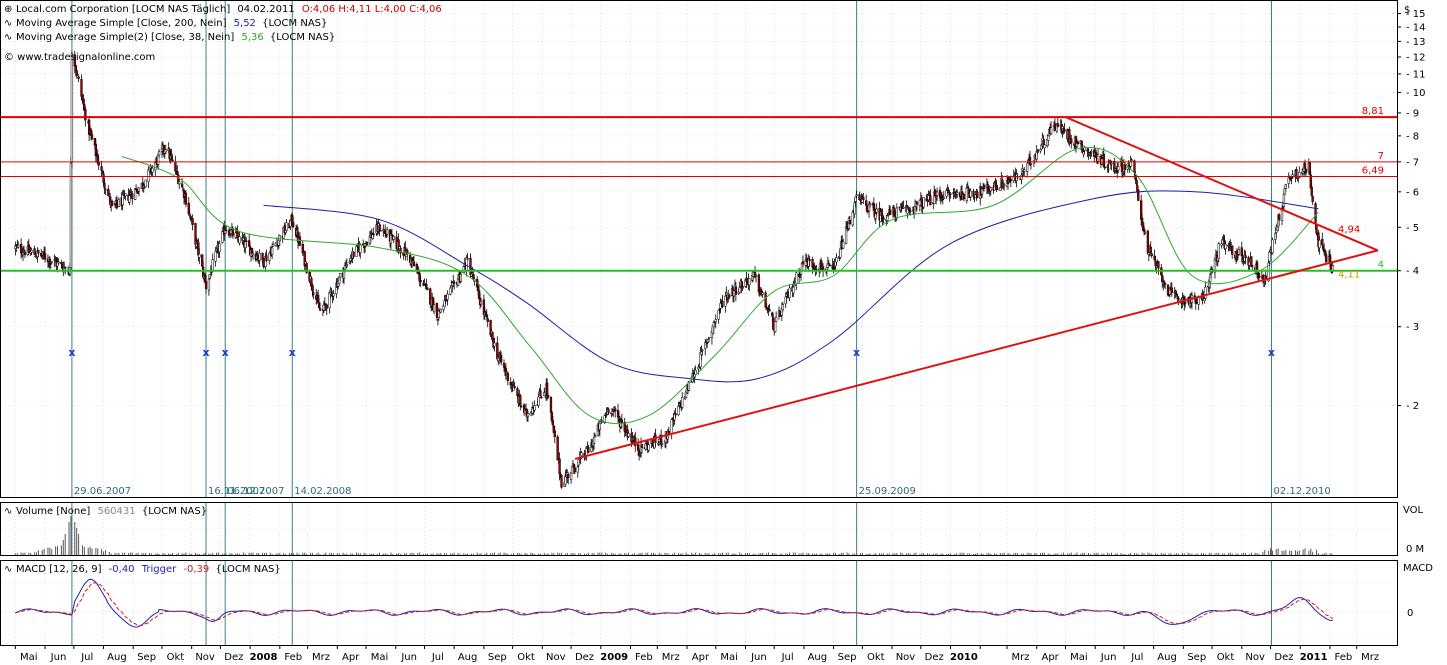 Image resolution: width=1447 pixels, height=665 pixels. What do you see at coordinates (159, 569) in the screenshot?
I see `trigger-legend-label: Trigger` at bounding box center [159, 569].